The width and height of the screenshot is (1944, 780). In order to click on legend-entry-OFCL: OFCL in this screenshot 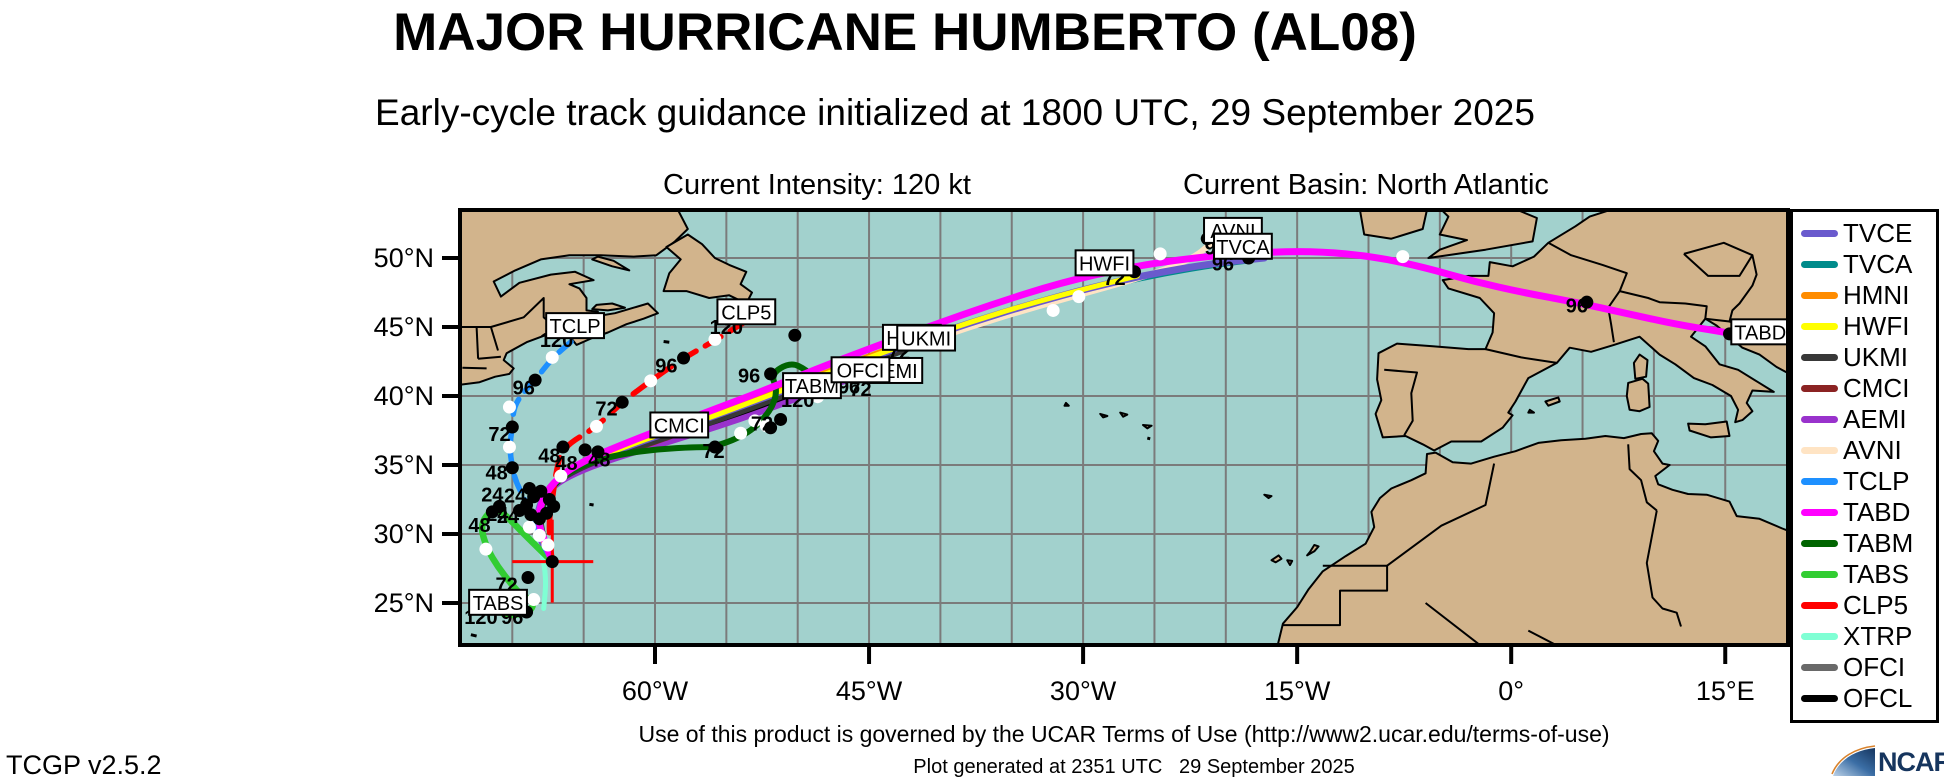, I will do `click(1868, 698)`.